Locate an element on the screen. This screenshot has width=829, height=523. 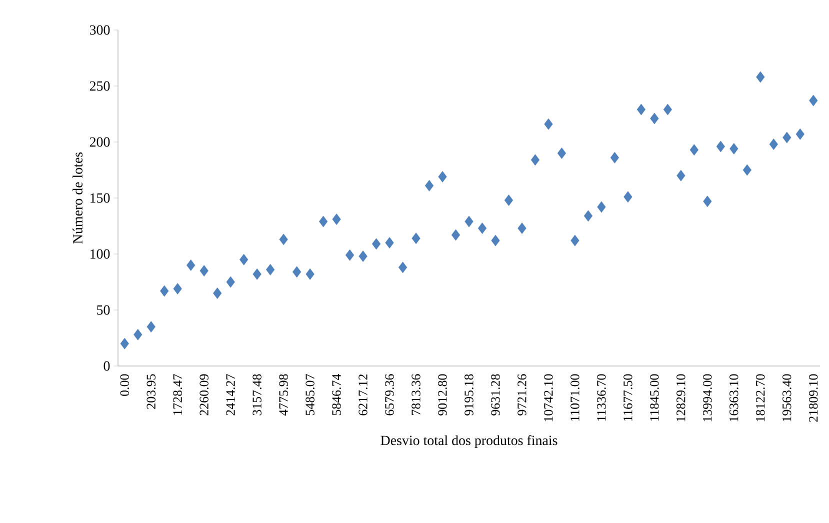
x-tick-label: 10742.10 is located at coordinates (548, 398).